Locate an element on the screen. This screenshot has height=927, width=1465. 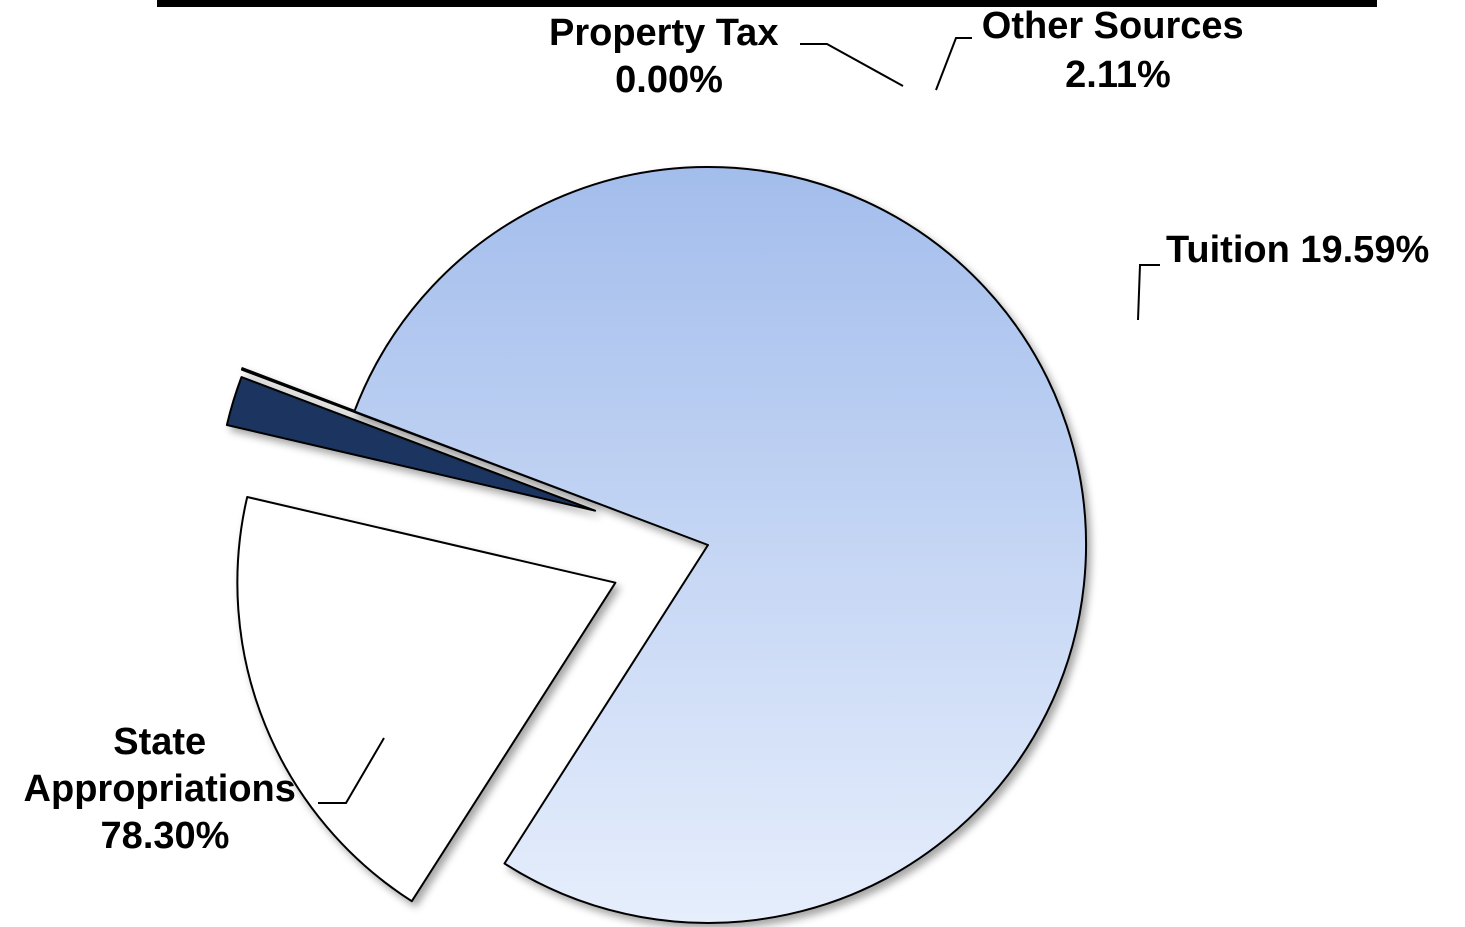
label-tuition: Tuition 19.59% is located at coordinates (1297, 250).